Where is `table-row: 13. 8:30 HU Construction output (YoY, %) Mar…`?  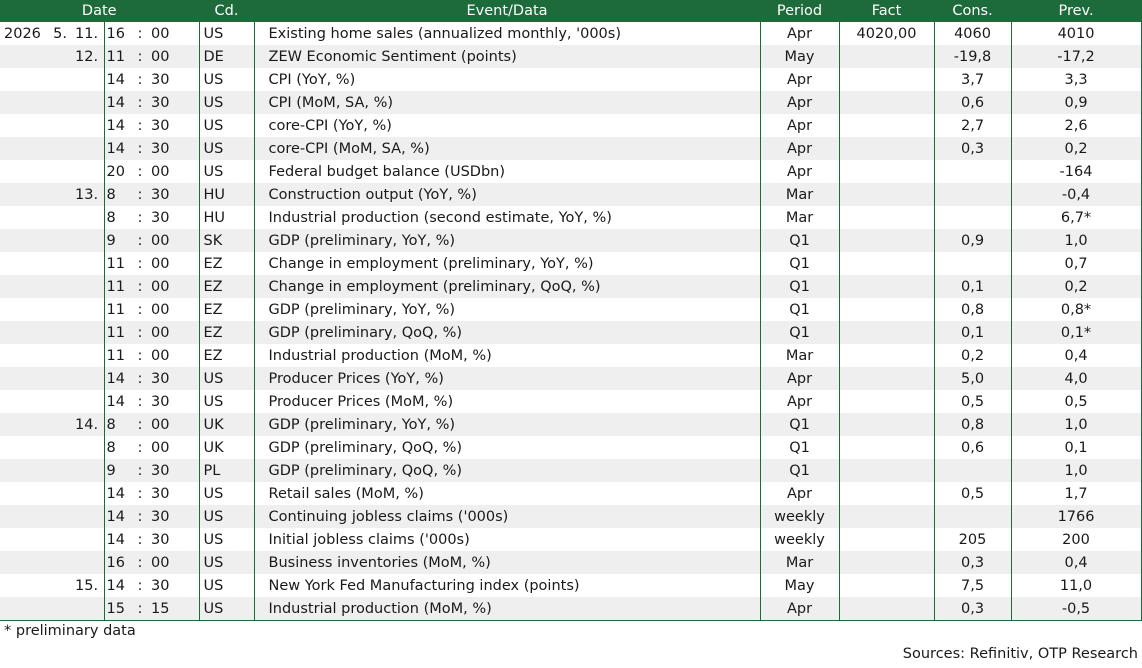 table-row: 13. 8:30 HU Construction output (YoY, %) Mar… is located at coordinates (571, 194).